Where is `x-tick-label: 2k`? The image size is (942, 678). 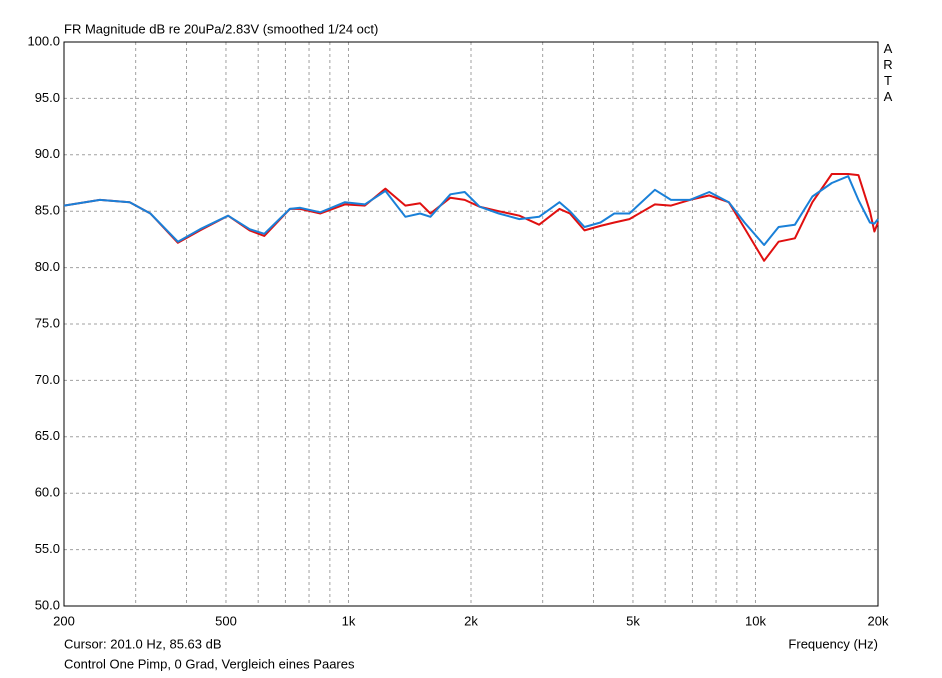 x-tick-label: 2k is located at coordinates (471, 620).